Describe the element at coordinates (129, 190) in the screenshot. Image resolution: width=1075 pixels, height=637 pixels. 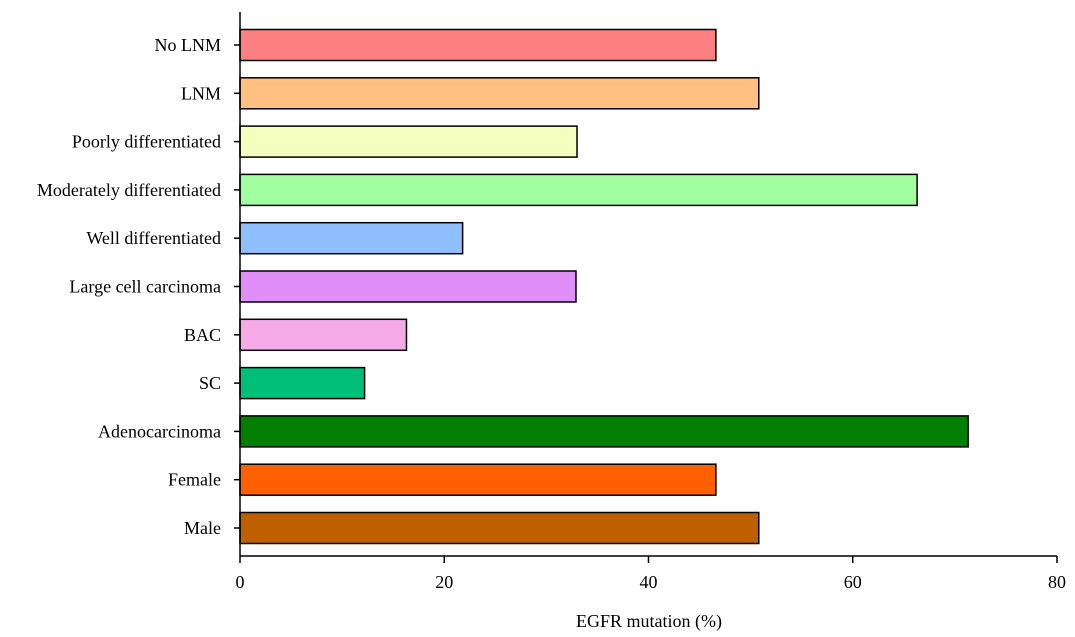
I see `category-label-moderately-differentiated: Moderately differentiated` at that location.